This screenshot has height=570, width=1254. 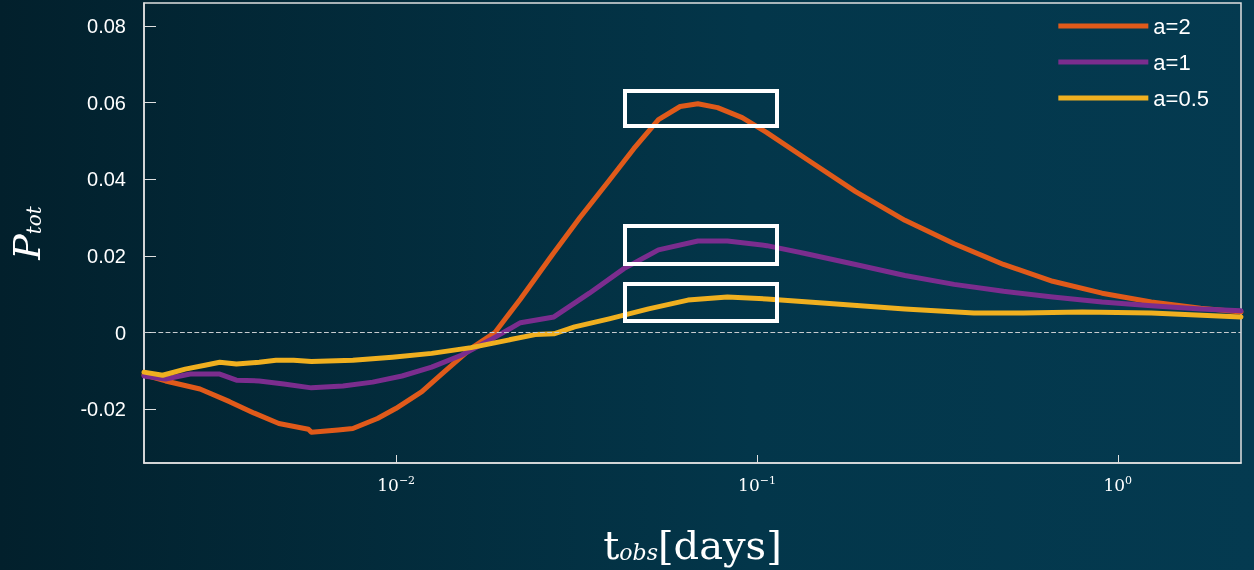 What do you see at coordinates (1172, 26) in the screenshot?
I see `legend-label: a=2` at bounding box center [1172, 26].